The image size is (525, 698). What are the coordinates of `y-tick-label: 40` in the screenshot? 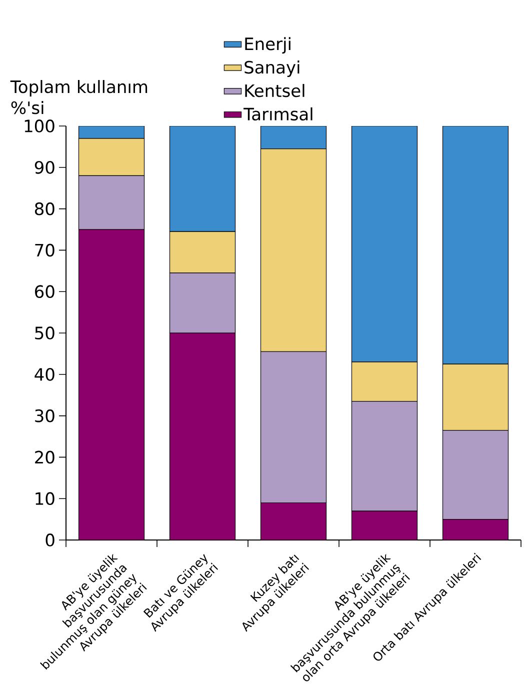 It's located at (44, 374).